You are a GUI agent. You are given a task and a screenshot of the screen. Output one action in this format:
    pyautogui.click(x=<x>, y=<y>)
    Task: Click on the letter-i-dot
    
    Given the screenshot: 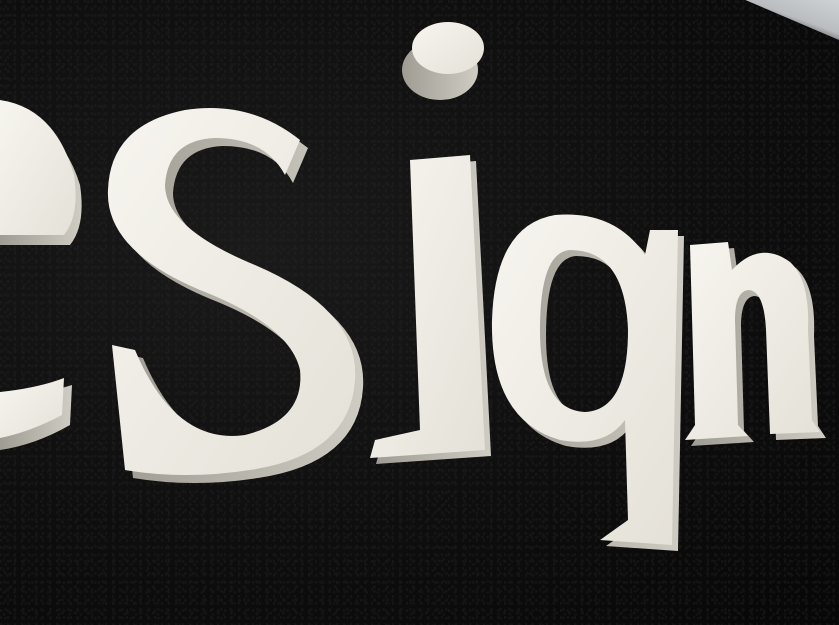 What is the action you would take?
    pyautogui.click(x=443, y=61)
    